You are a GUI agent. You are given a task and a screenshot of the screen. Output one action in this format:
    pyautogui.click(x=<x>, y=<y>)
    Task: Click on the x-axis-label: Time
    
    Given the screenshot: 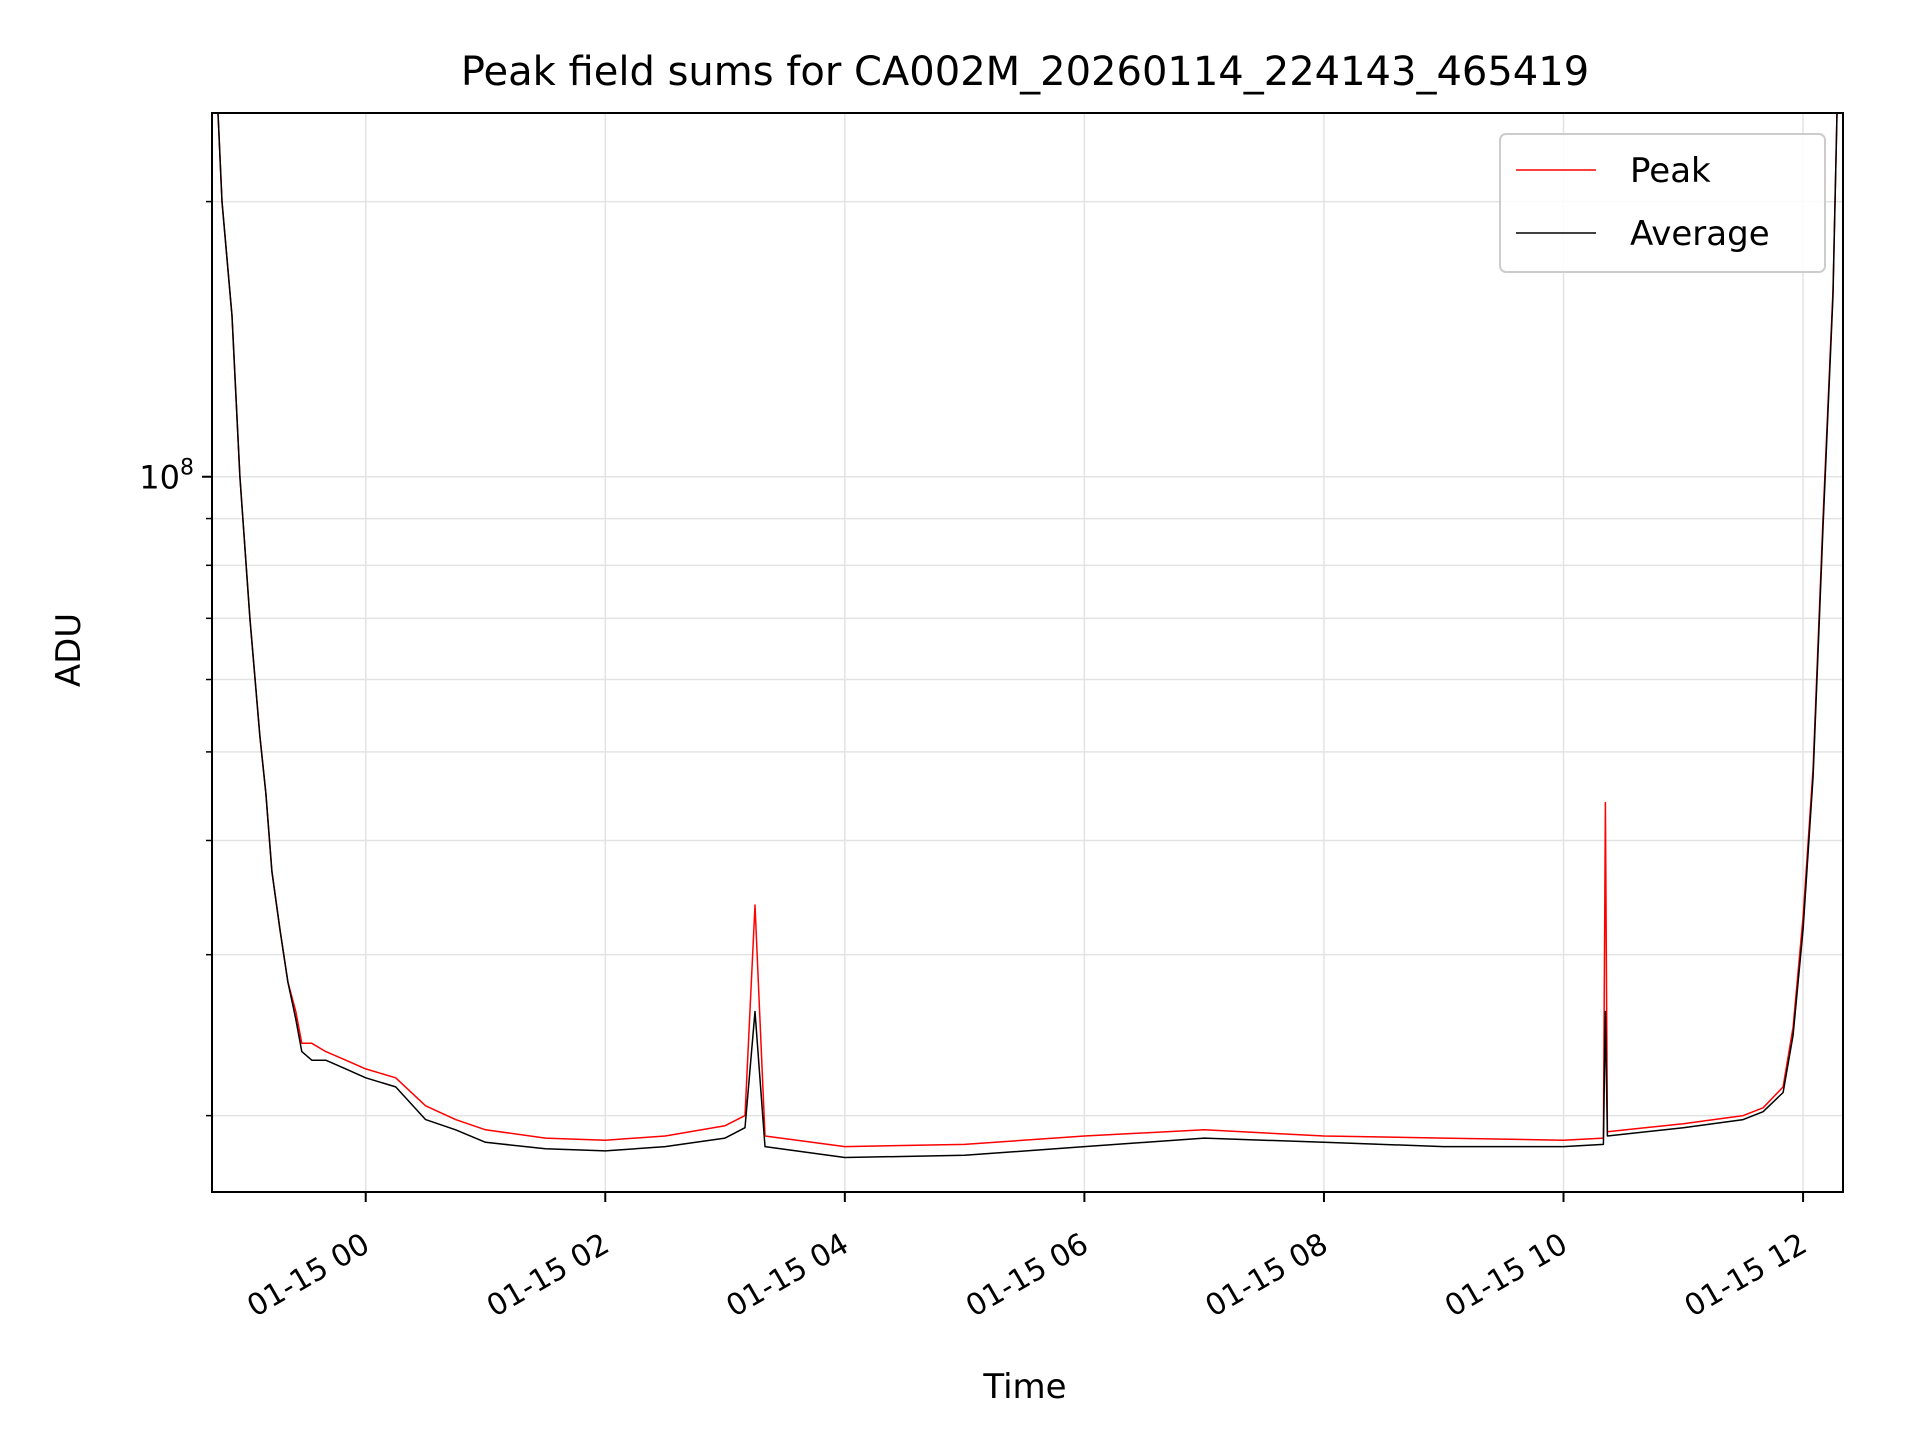 What is the action you would take?
    pyautogui.click(x=1024, y=1387)
    